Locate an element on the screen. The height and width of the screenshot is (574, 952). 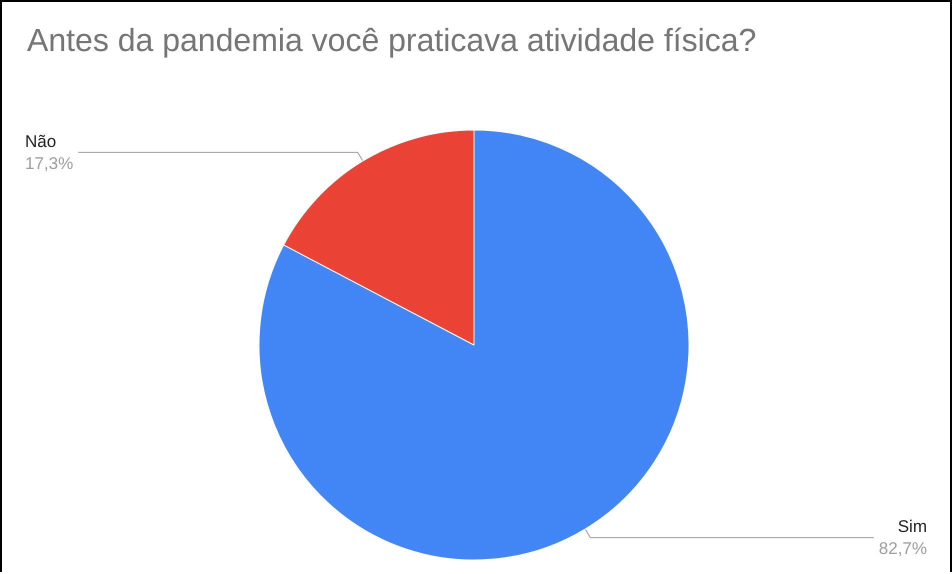
slice-label: Não is located at coordinates (40, 141).